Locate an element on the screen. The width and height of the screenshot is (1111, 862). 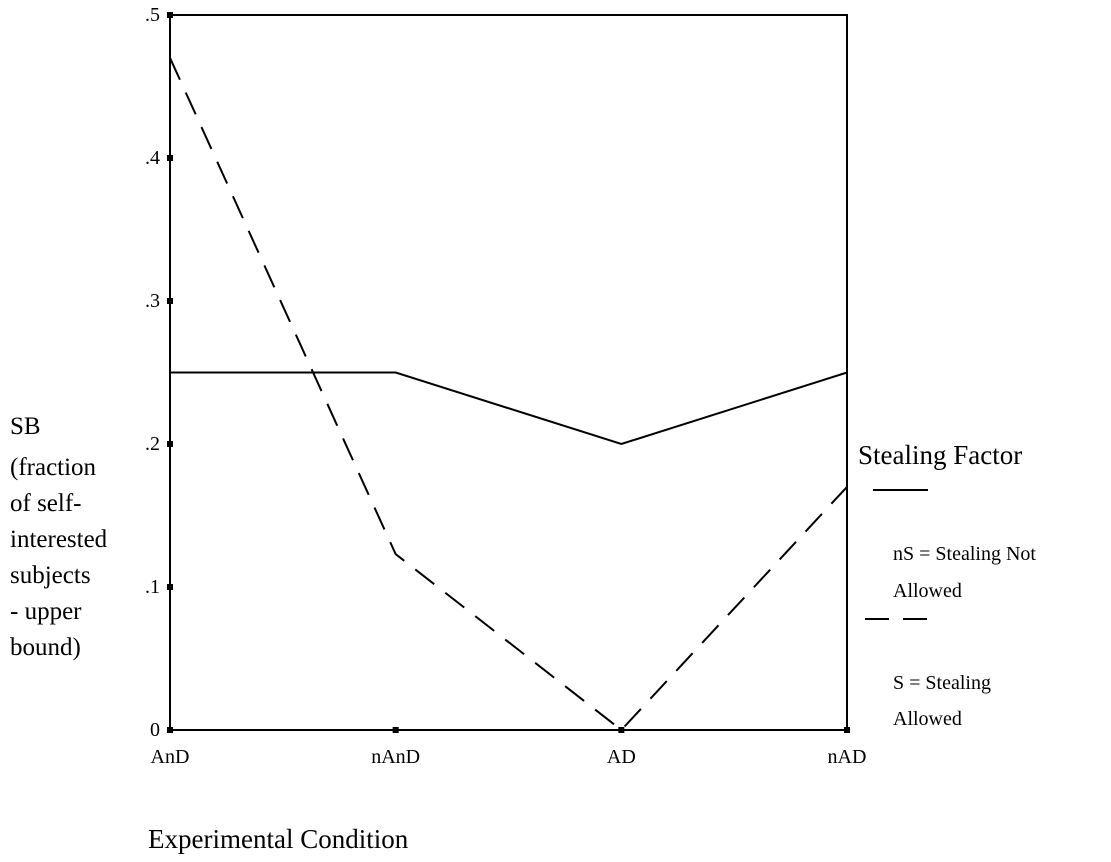
legend-title: Stealing Factor is located at coordinates (940, 455).